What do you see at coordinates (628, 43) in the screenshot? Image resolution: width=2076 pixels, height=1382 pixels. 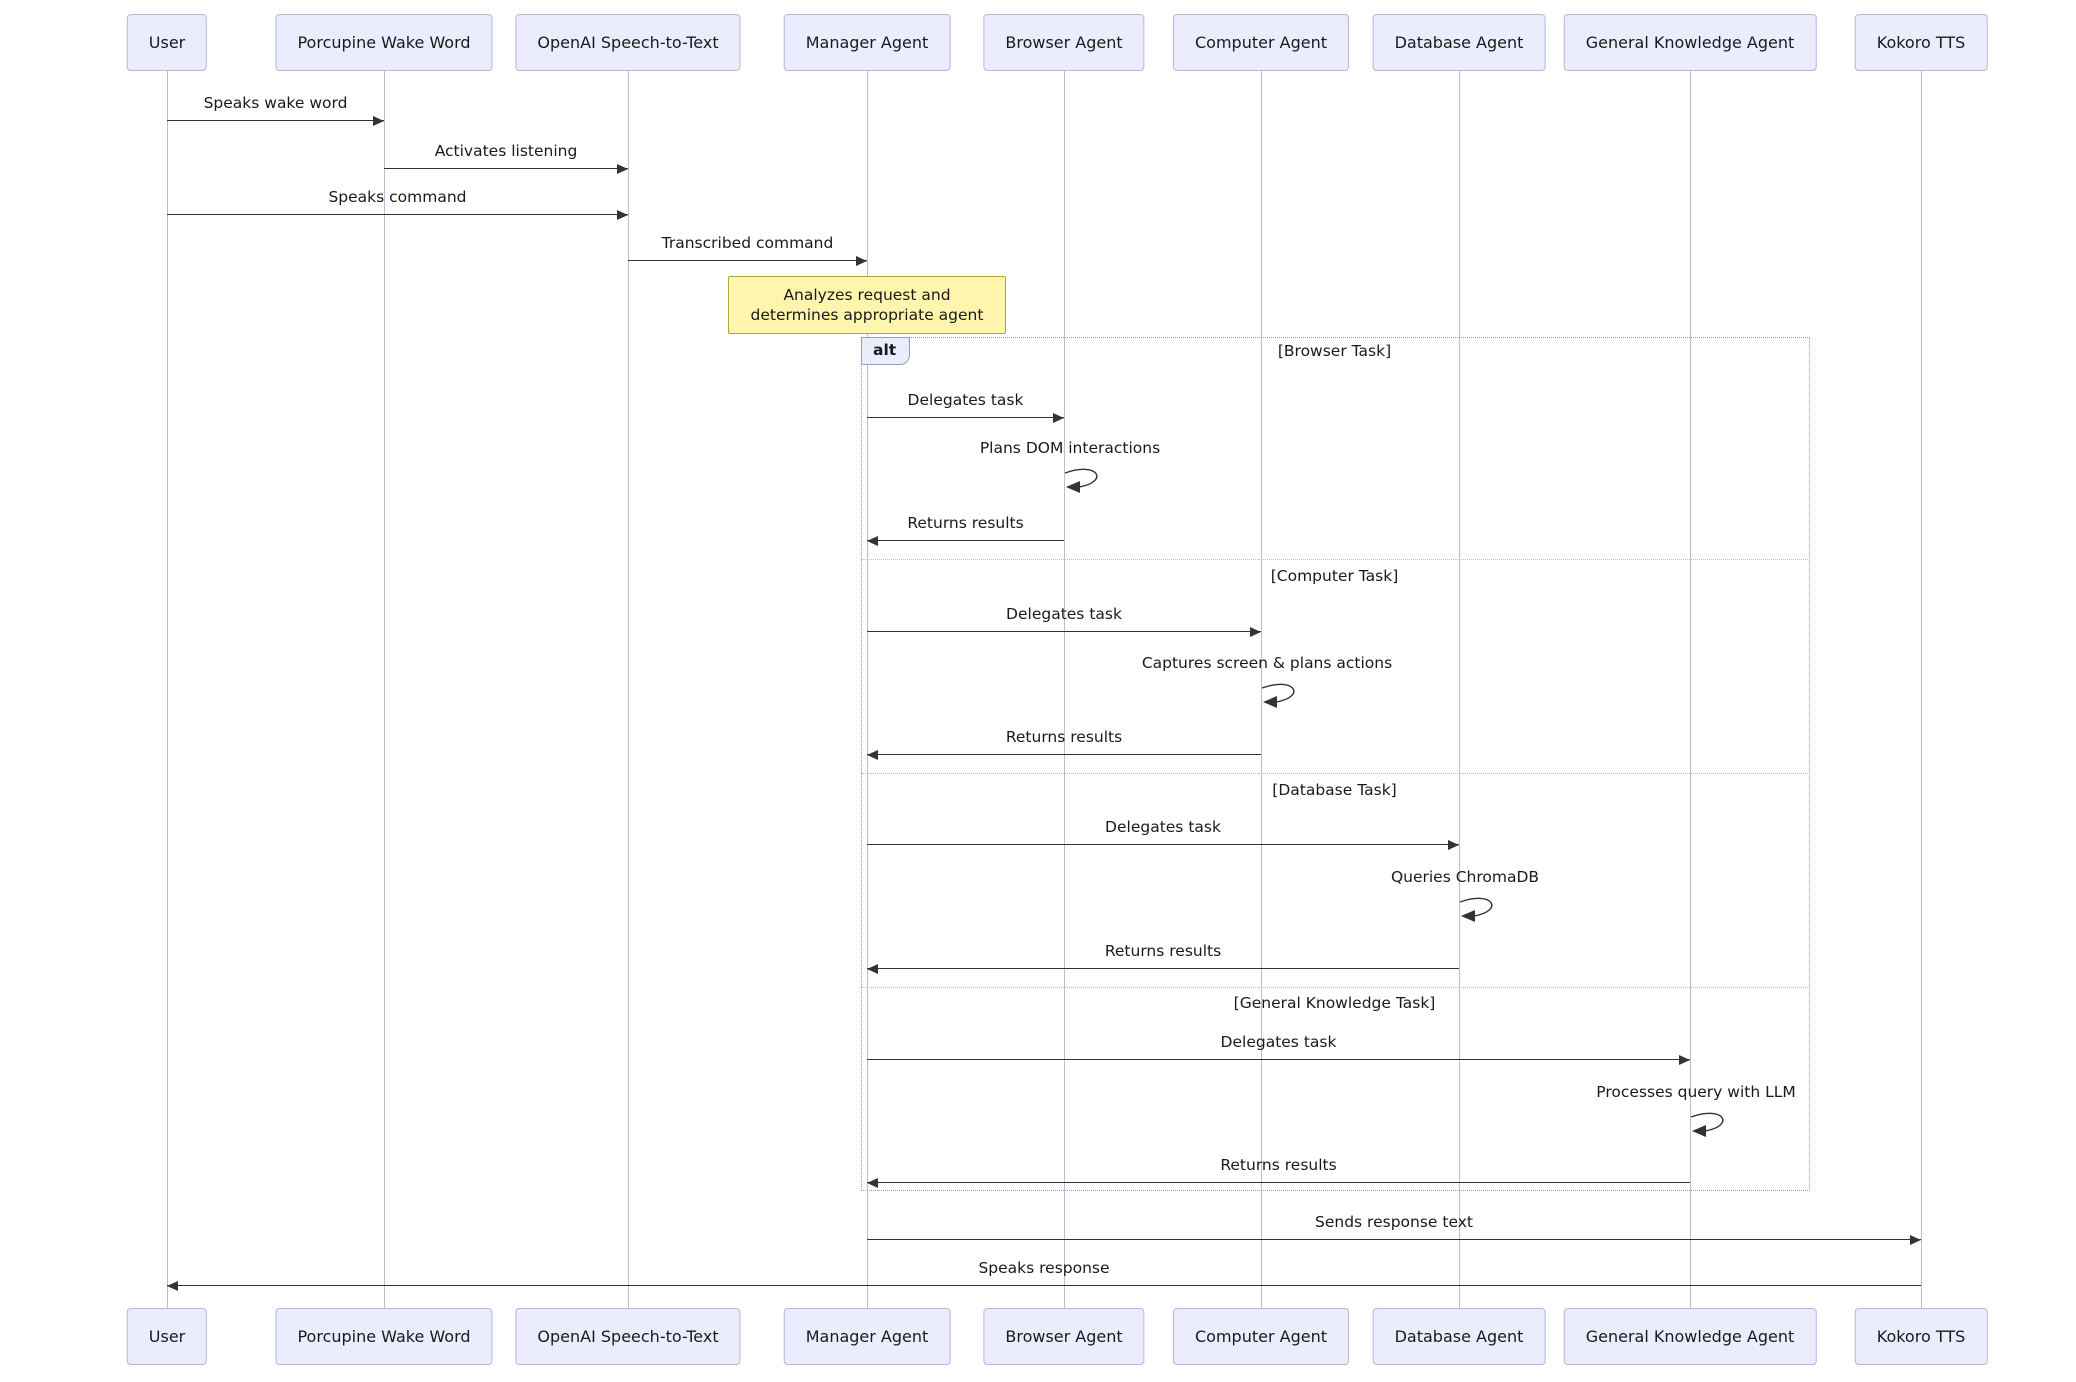 I see `actor-top-stt: OpenAI Speech-to-Text` at bounding box center [628, 43].